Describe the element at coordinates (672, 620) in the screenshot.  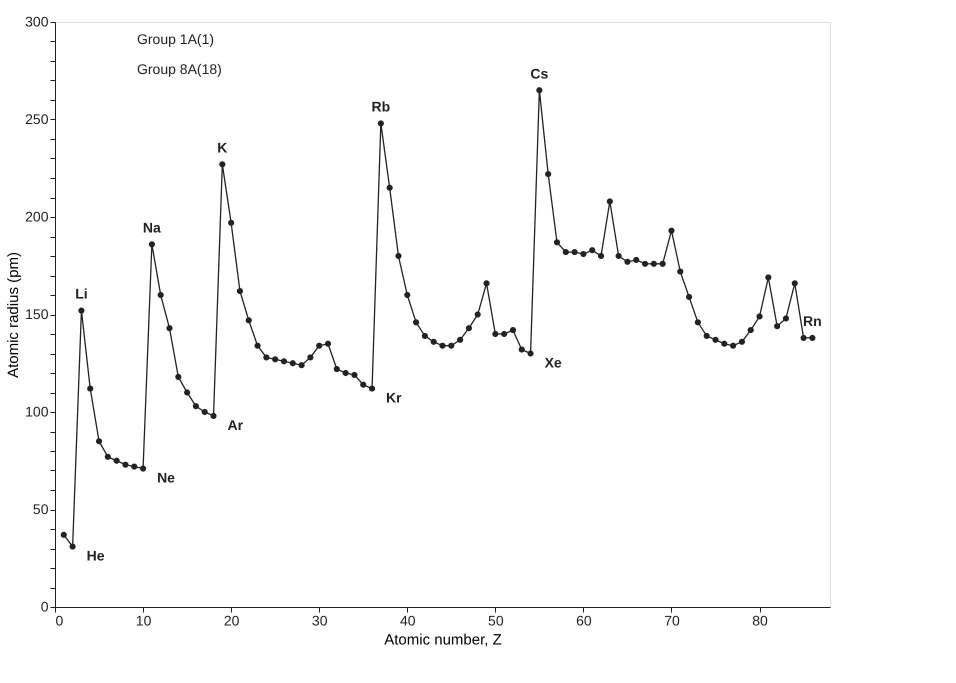
I see `x-tick-label: 70` at that location.